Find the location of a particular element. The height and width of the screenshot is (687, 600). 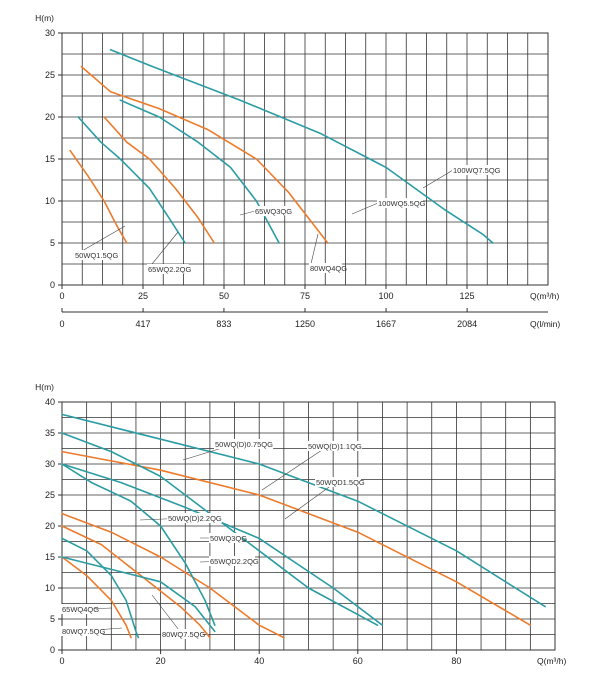

pump-curve-65wq2-2qg is located at coordinates (131, 180).